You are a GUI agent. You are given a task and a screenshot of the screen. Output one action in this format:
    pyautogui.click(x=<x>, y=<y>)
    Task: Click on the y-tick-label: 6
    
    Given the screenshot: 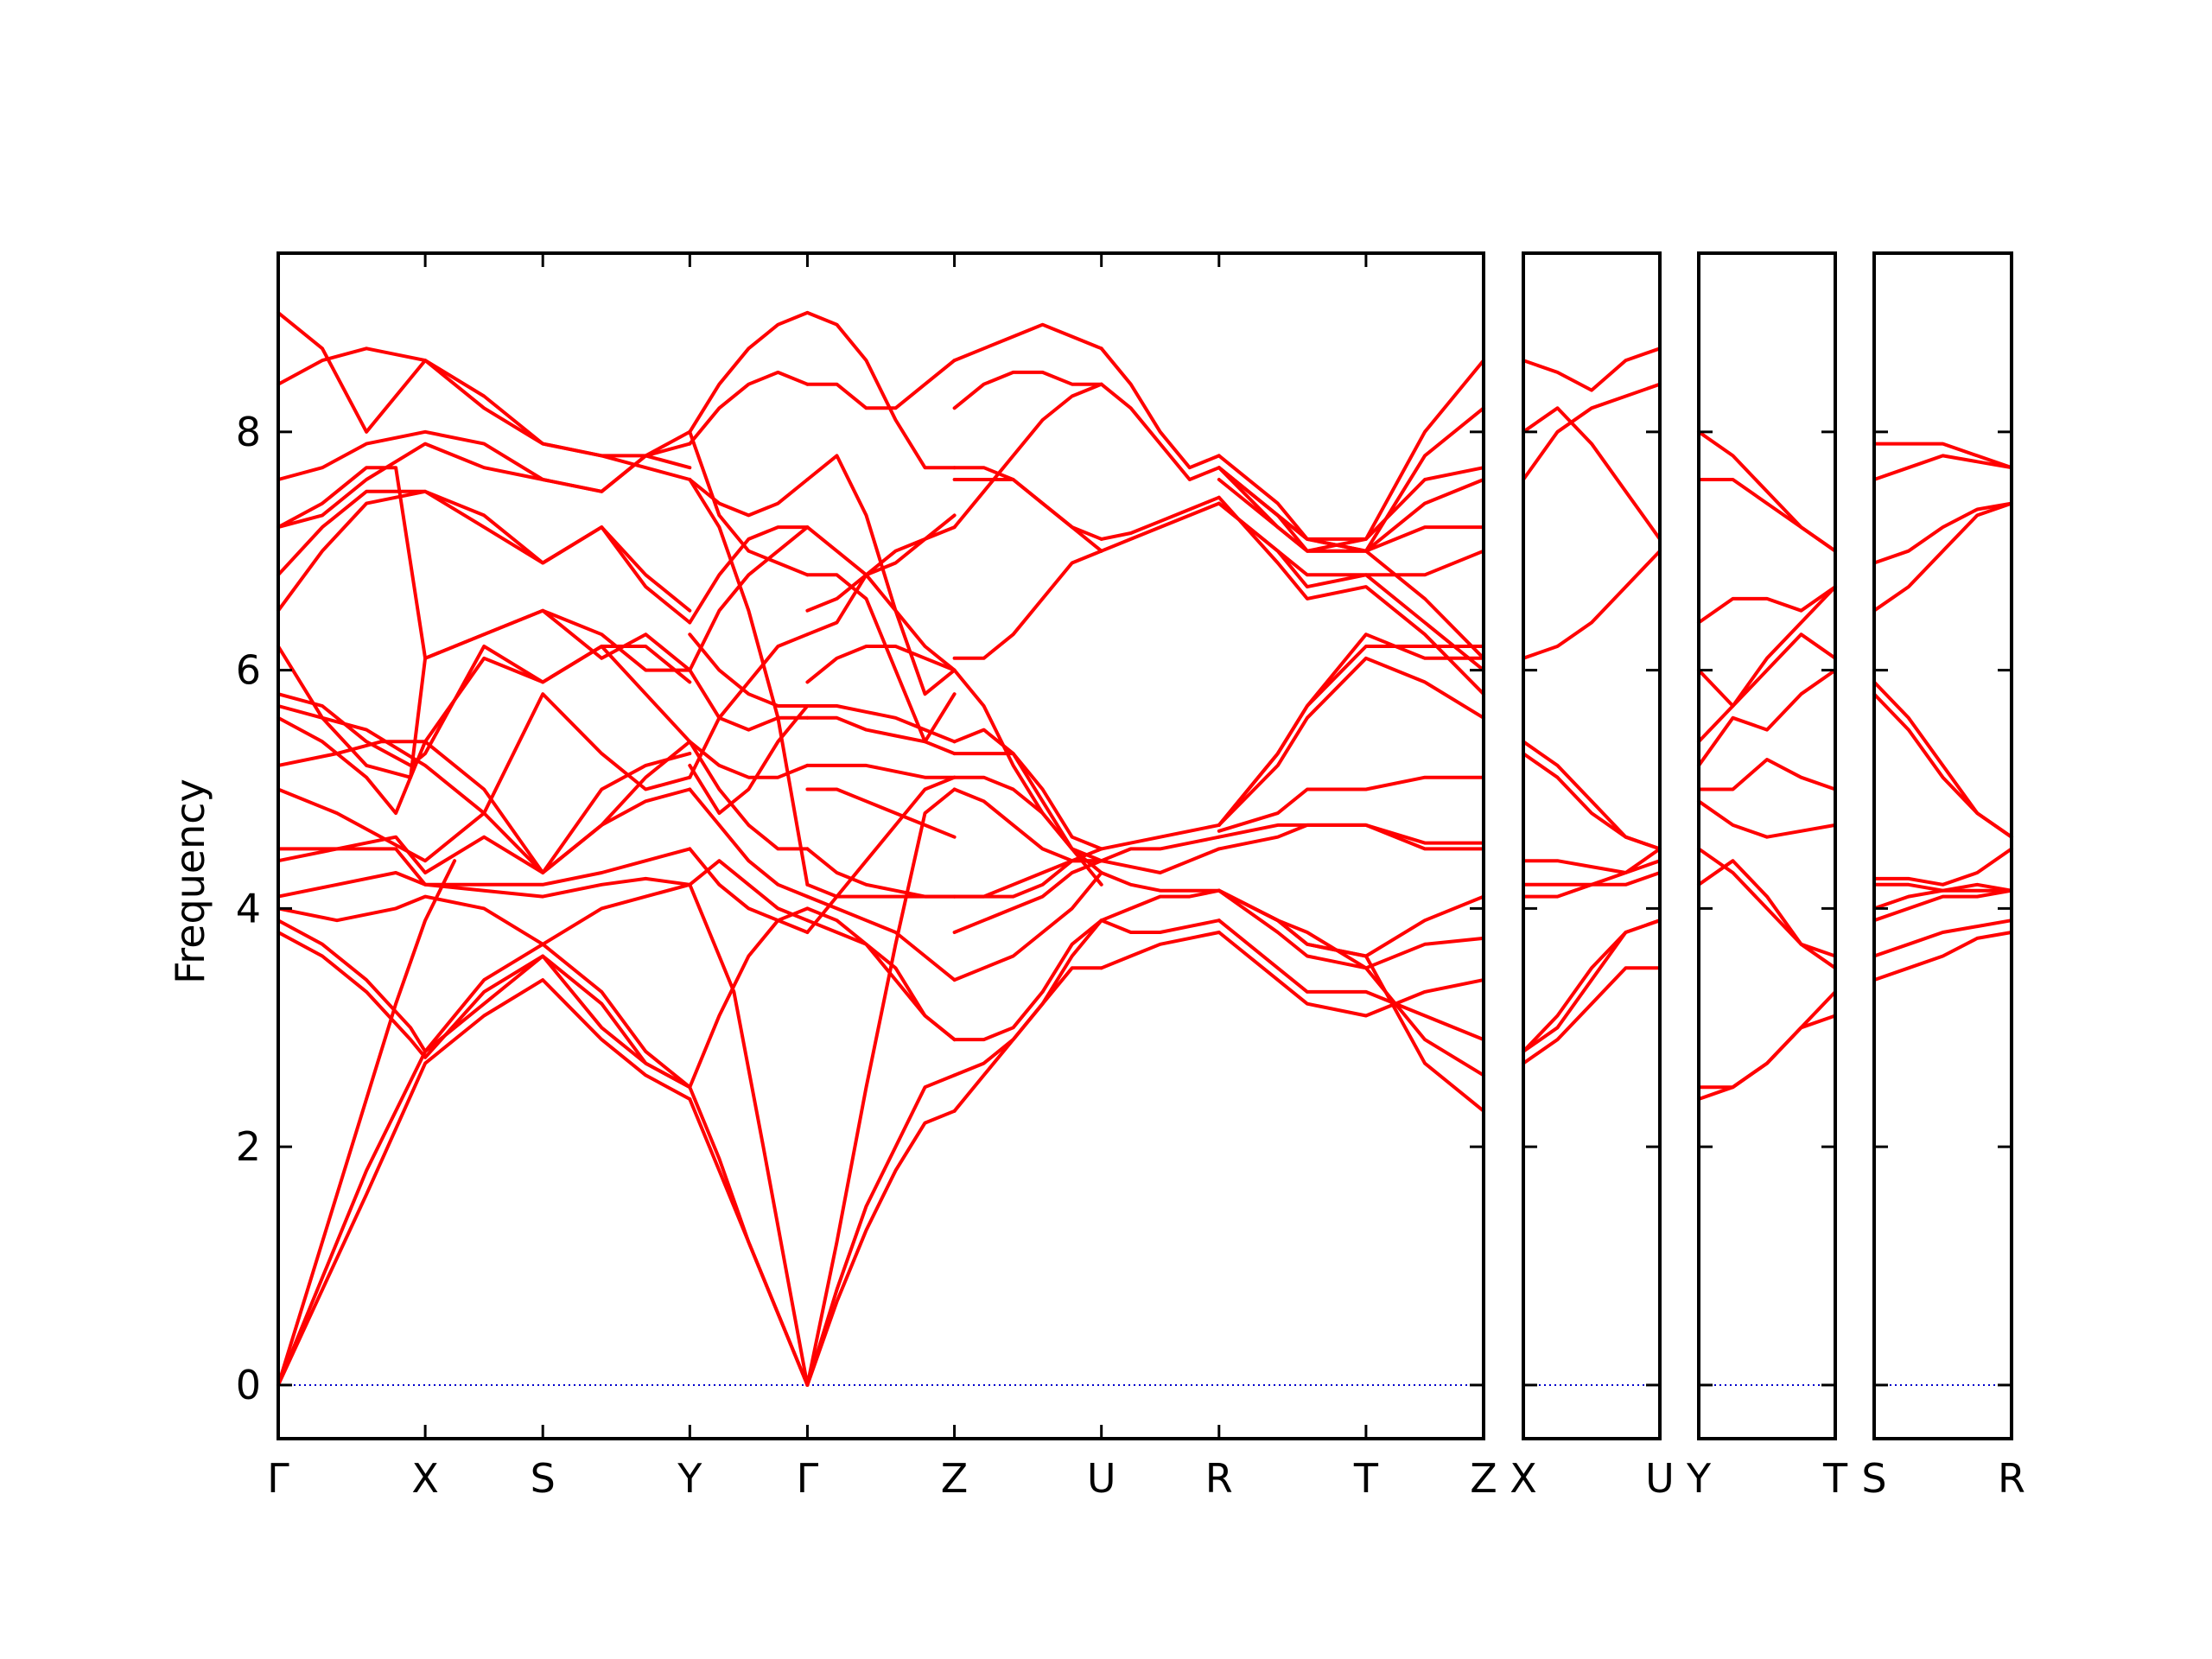 What is the action you would take?
    pyautogui.click(x=248, y=670)
    